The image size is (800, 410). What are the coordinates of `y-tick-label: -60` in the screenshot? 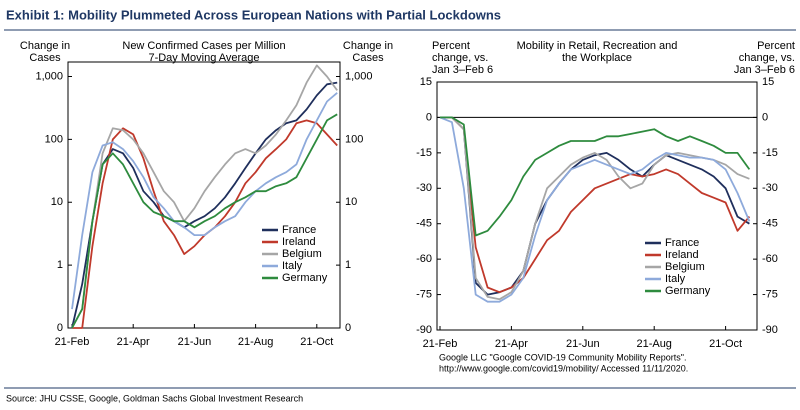 It's located at (424, 259).